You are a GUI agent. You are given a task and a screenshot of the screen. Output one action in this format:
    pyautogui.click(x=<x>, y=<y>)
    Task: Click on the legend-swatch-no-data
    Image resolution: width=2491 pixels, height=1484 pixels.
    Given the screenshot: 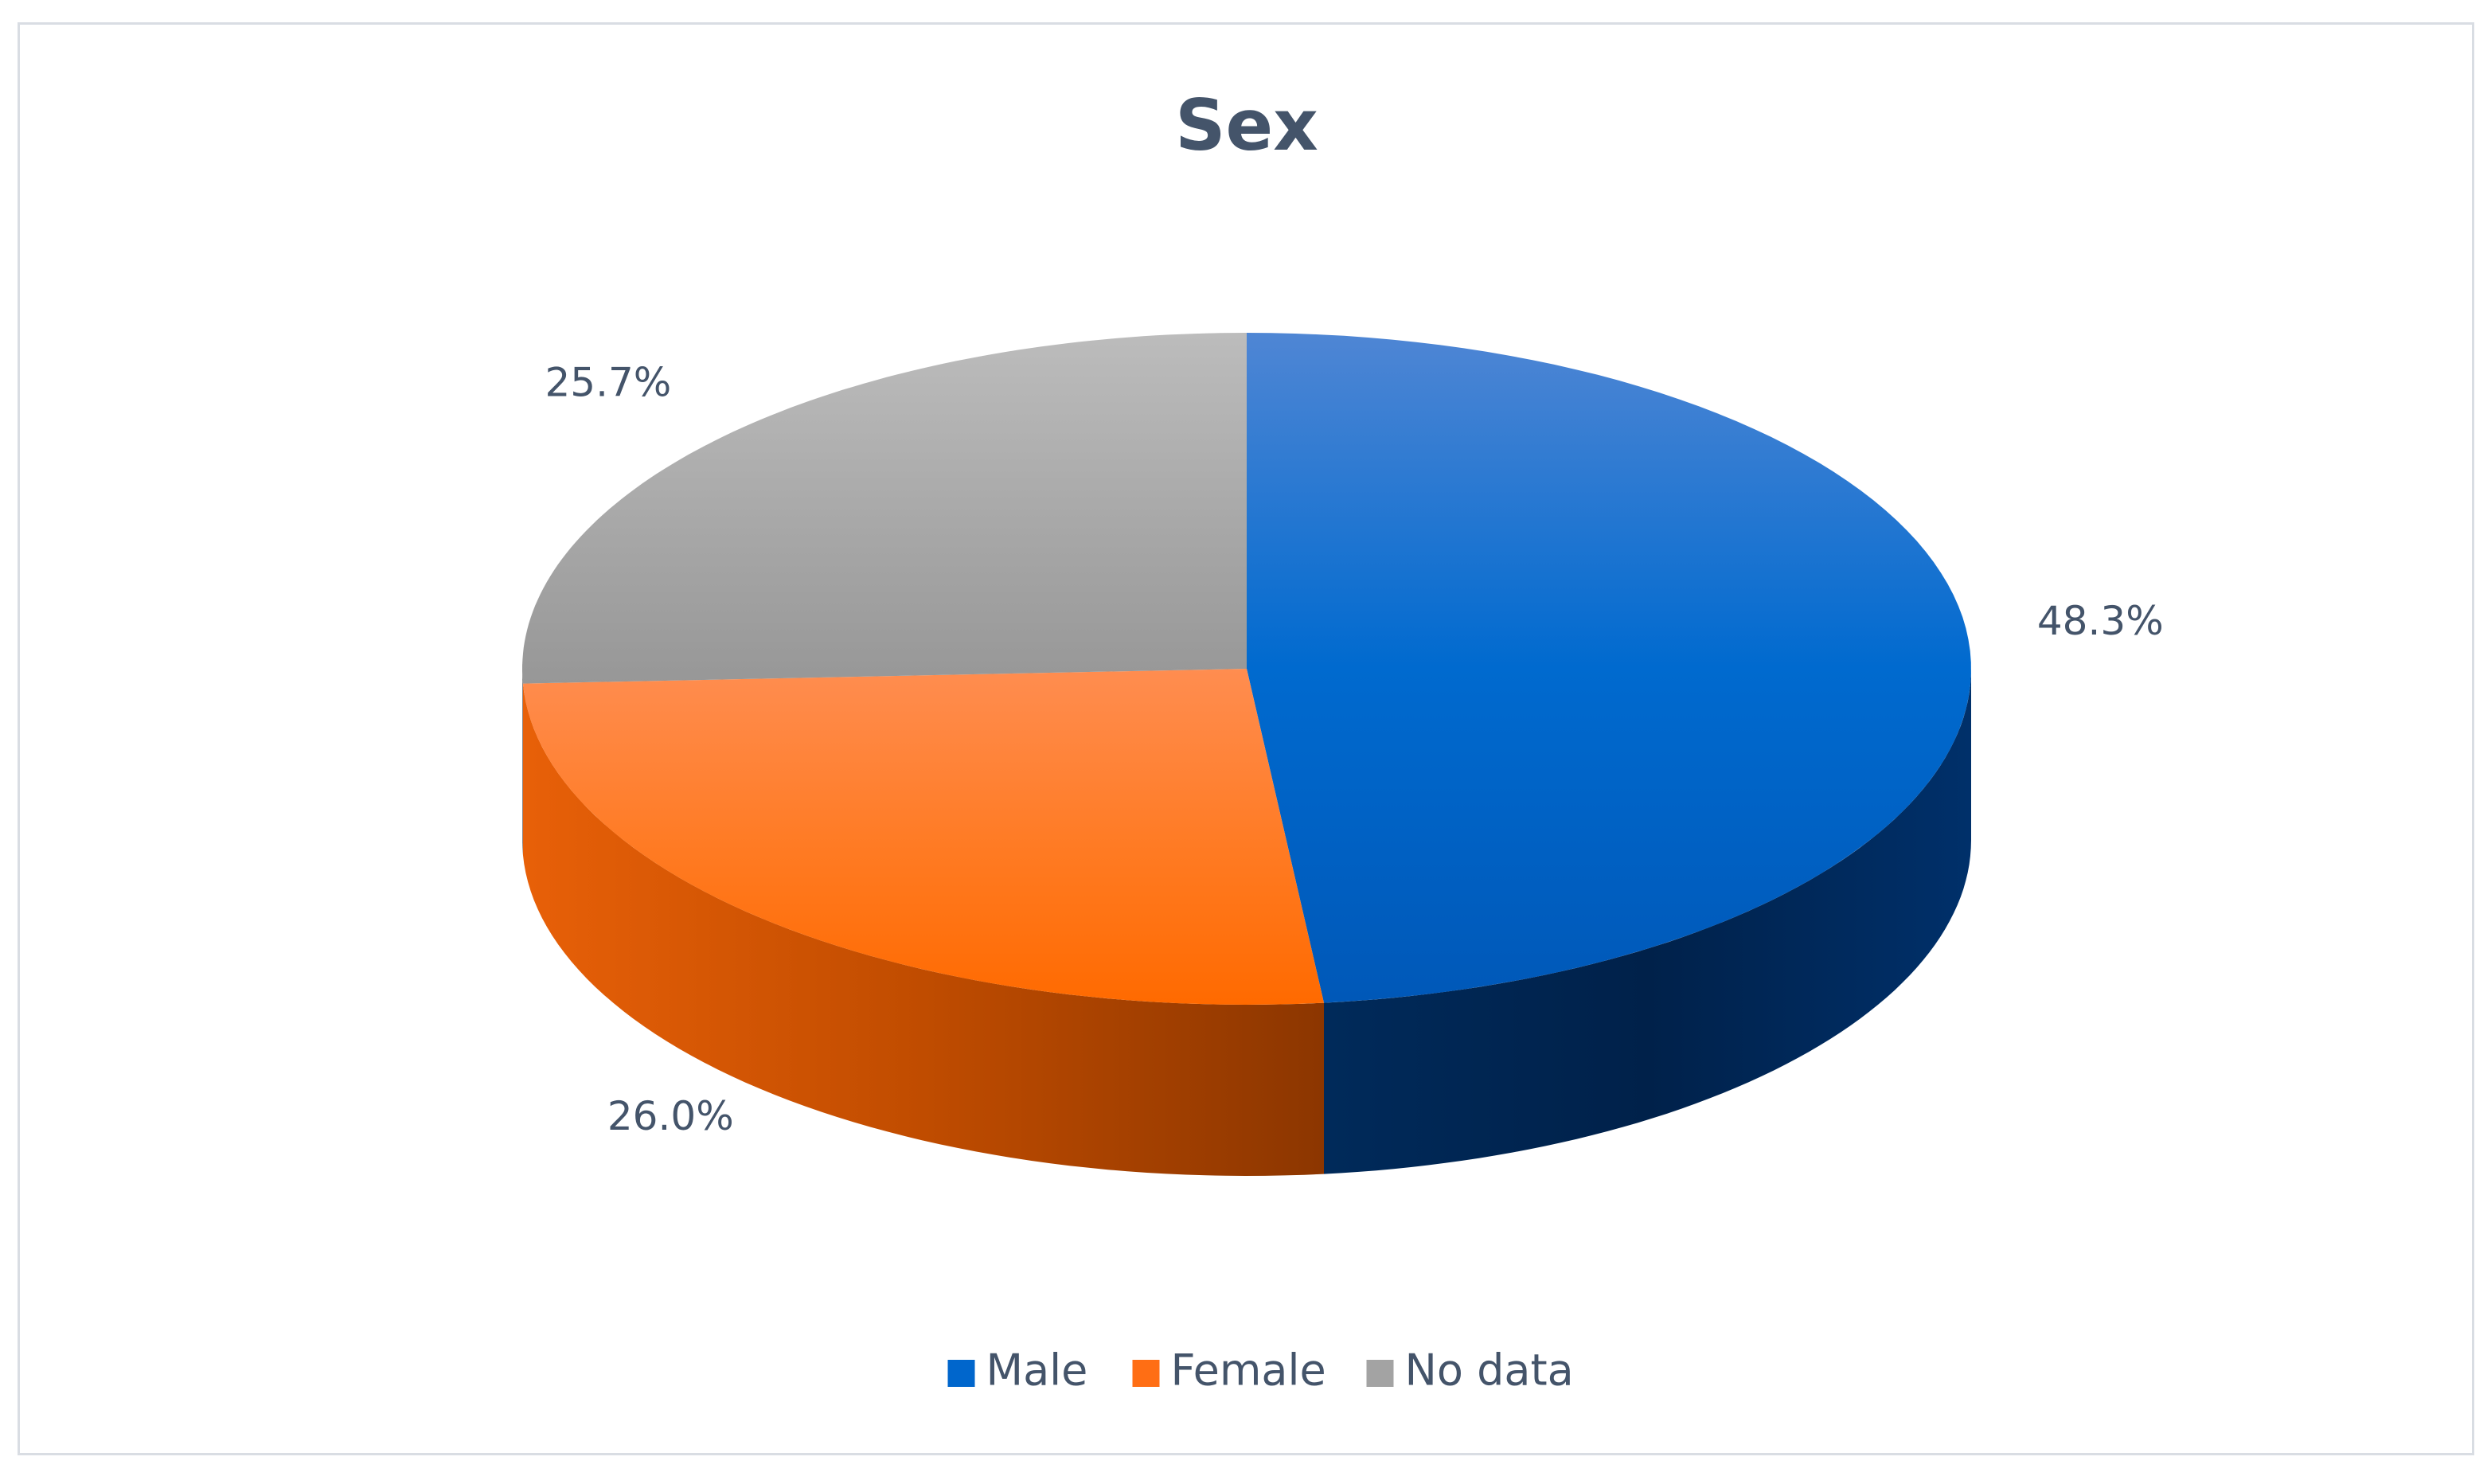 What is the action you would take?
    pyautogui.click(x=1380, y=1373)
    